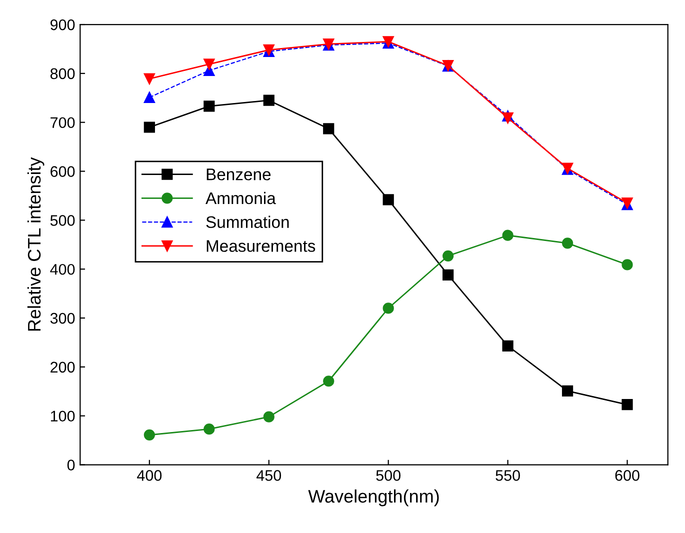 This screenshot has width=685, height=533. I want to click on x-tick-label: 550, so click(508, 475).